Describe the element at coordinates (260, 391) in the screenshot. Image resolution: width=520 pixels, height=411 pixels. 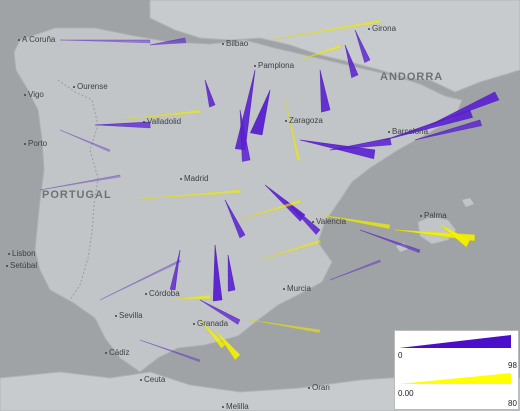
I see `north-africa-landmass` at that location.